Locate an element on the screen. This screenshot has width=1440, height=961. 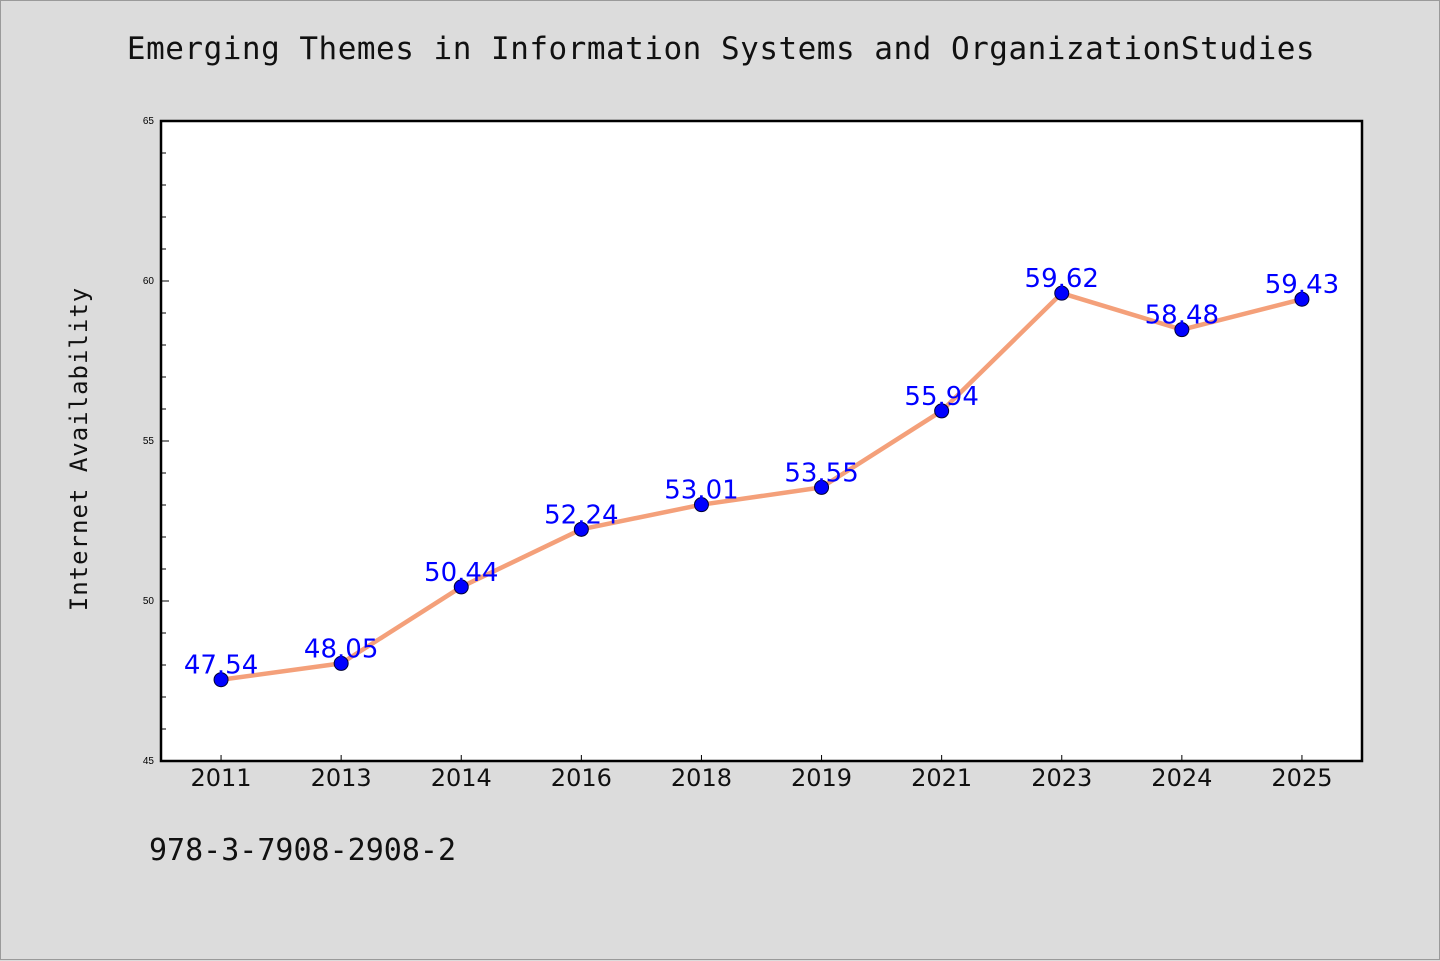
x-tick-label: 2016 is located at coordinates (581, 778).